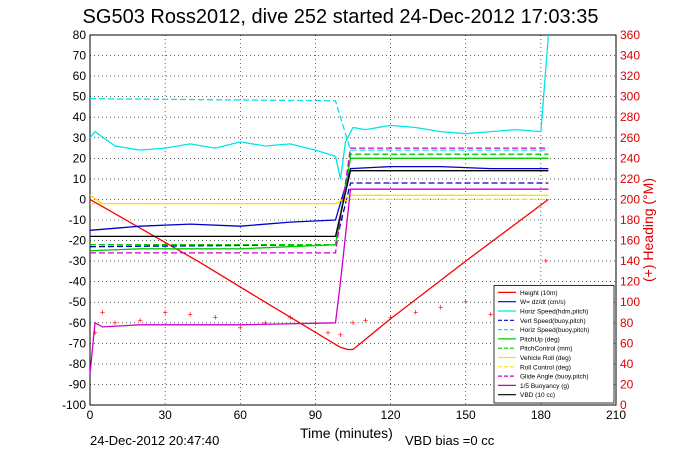 The width and height of the screenshot is (681, 454). What do you see at coordinates (539, 293) in the screenshot?
I see `legend-label: Height (10m)` at bounding box center [539, 293].